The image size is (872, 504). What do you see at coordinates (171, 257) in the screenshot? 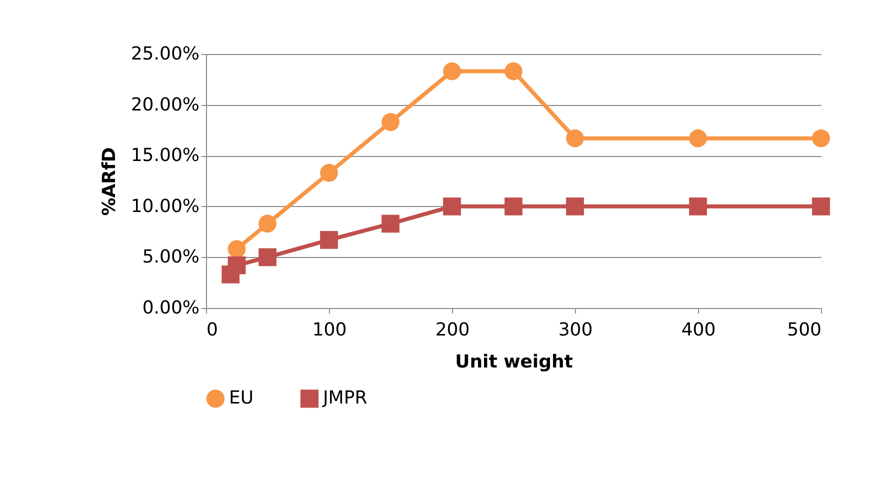
I see `y-tick-label: 5.00%` at bounding box center [171, 257].